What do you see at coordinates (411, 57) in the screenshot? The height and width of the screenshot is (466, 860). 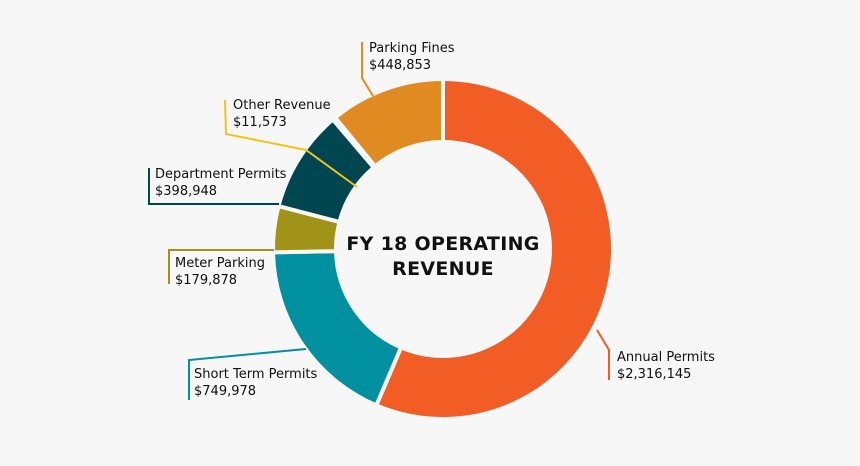 I see `label-parking-fines: Parking Fines $448,853` at bounding box center [411, 57].